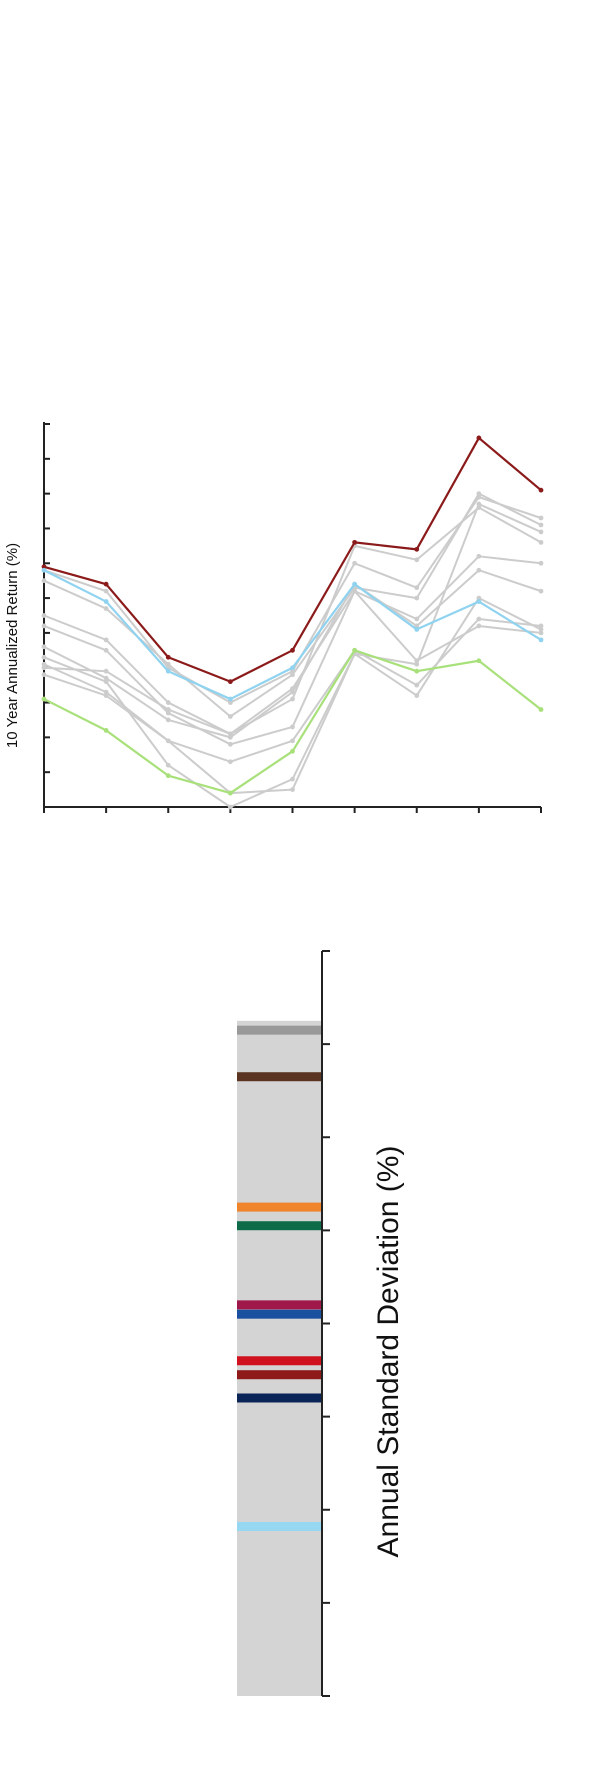  I want to click on y-axis-ticks, so click(47, 615).